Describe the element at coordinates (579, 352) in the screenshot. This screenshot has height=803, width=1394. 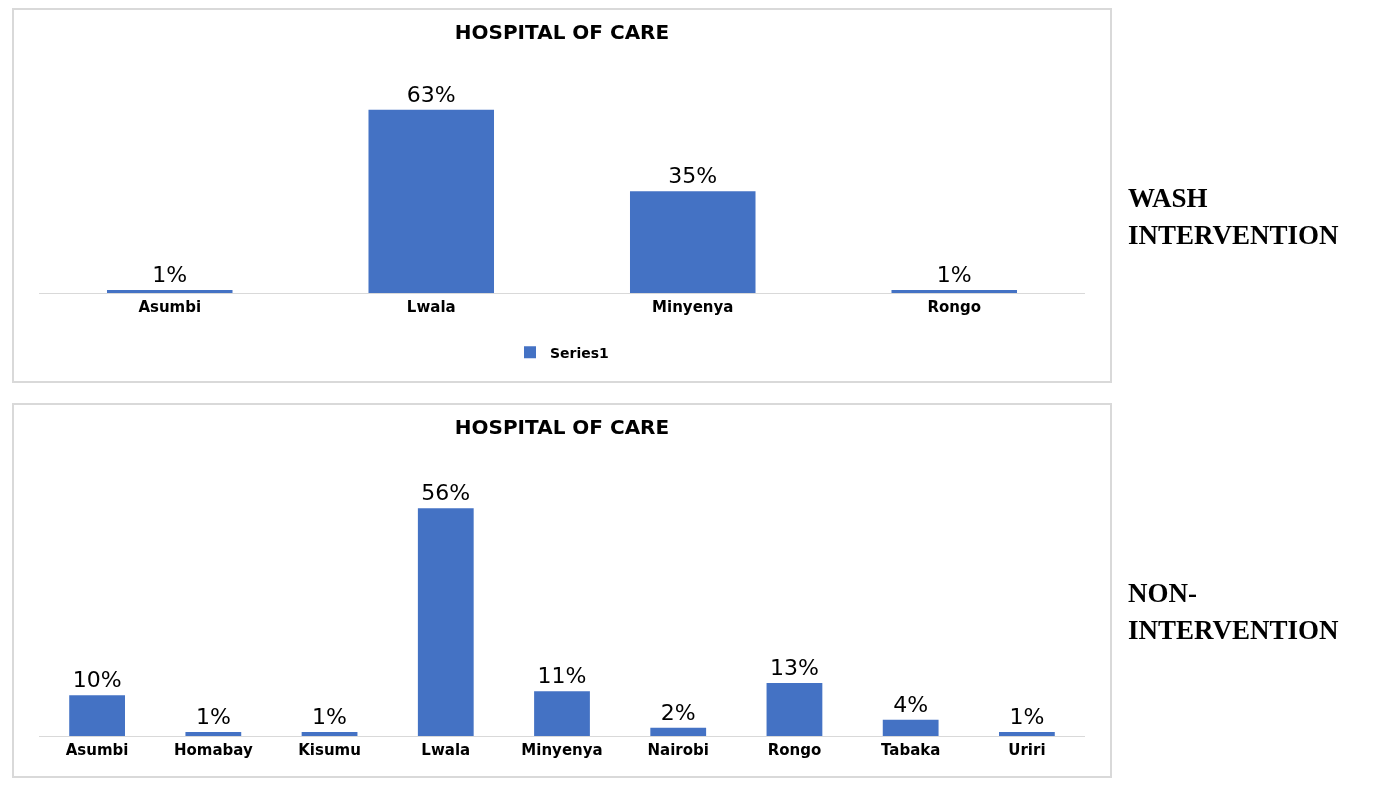
I see `legend-label: Series1` at that location.